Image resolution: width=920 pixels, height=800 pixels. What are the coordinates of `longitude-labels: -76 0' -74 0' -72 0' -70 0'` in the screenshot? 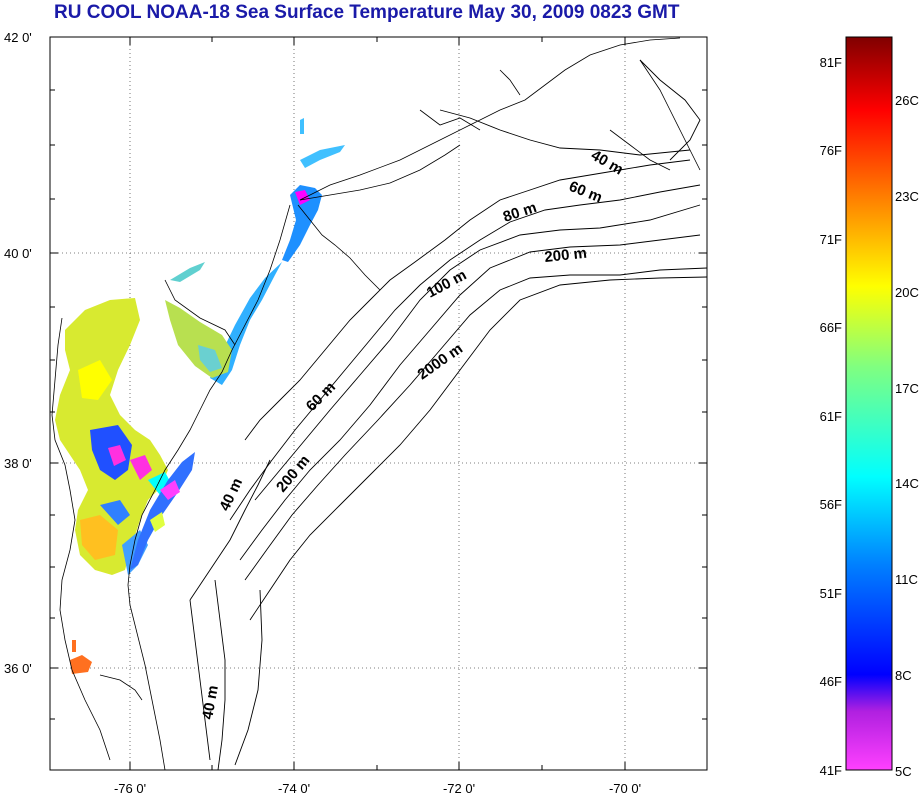 It's located at (377, 788).